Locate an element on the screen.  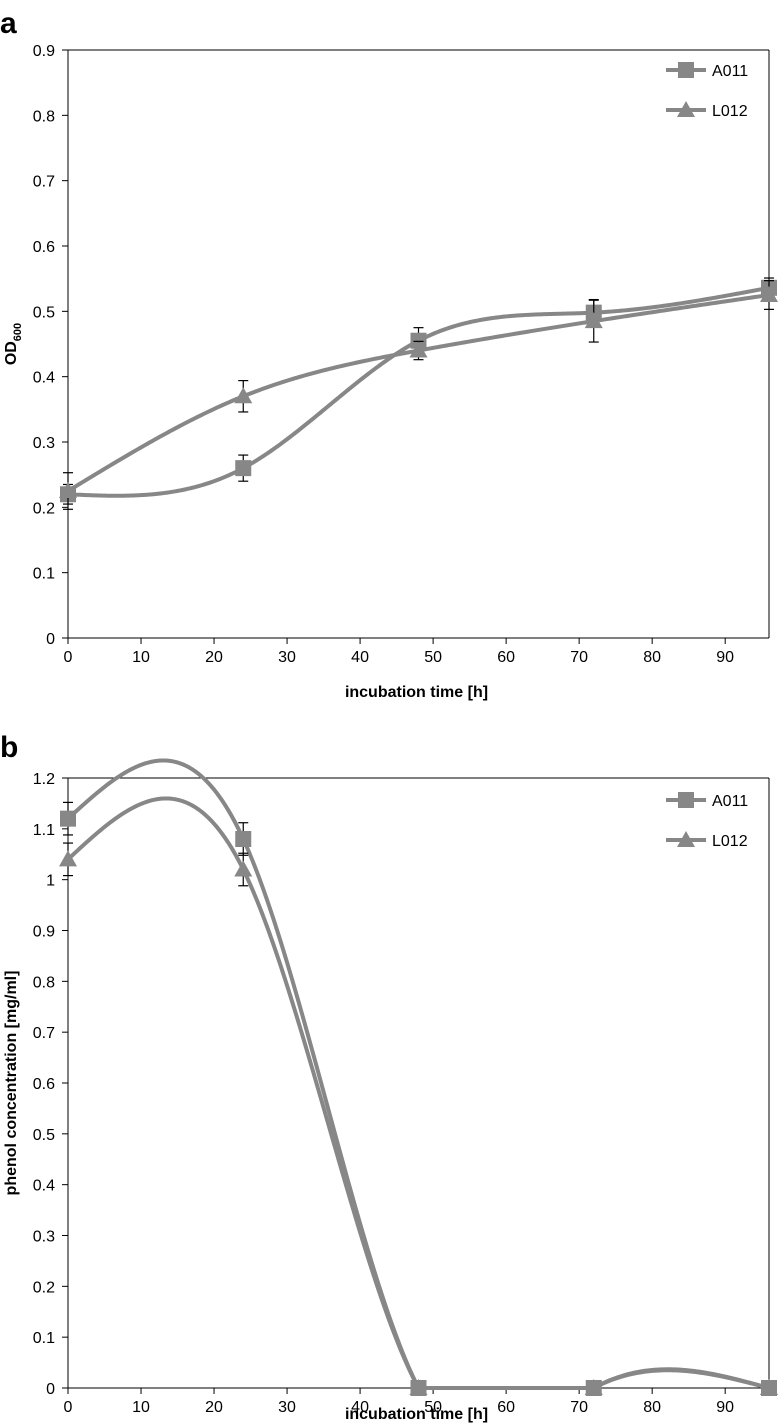
panel-letter: b is located at coordinates (9, 747).